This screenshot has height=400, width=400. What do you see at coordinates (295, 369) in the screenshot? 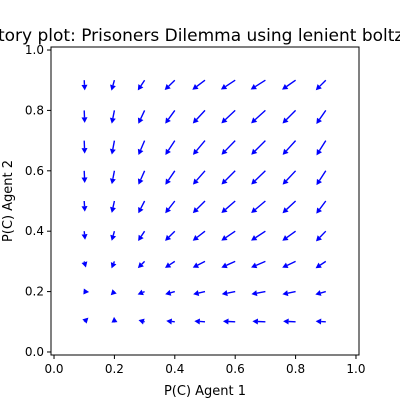
I see `x-tick-label: 0.8` at bounding box center [295, 369].